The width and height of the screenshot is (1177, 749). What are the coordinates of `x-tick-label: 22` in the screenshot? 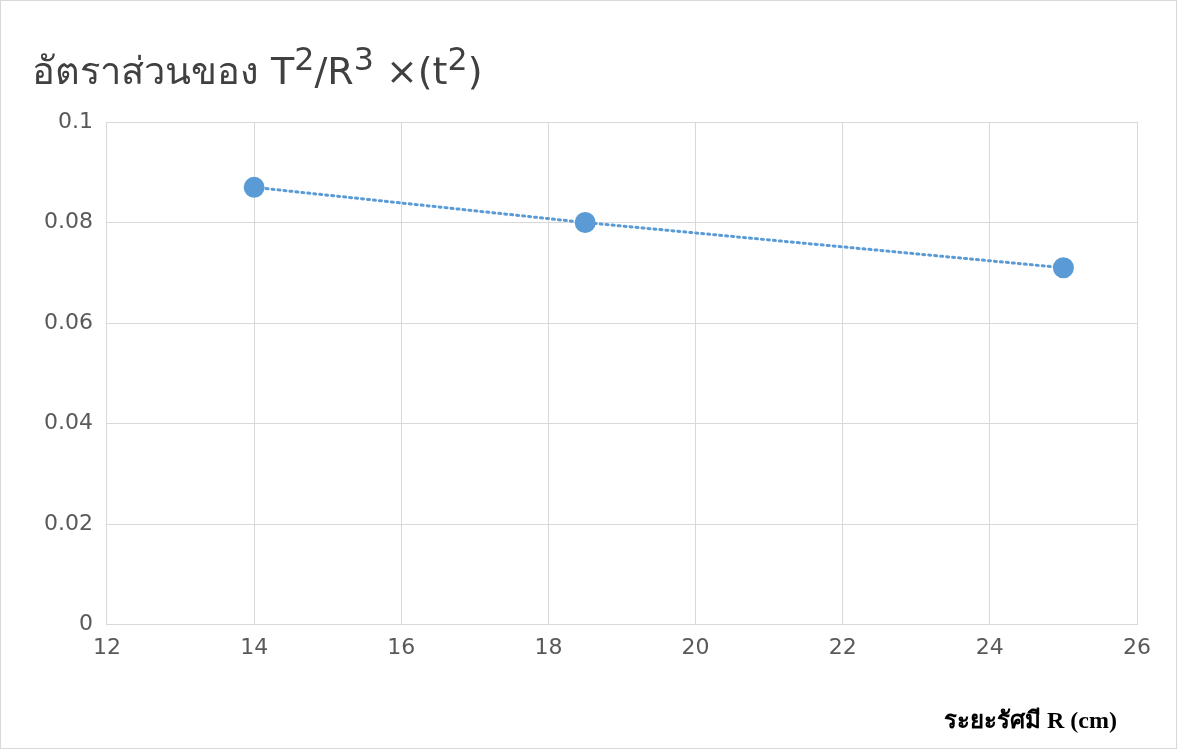 It's located at (842, 646).